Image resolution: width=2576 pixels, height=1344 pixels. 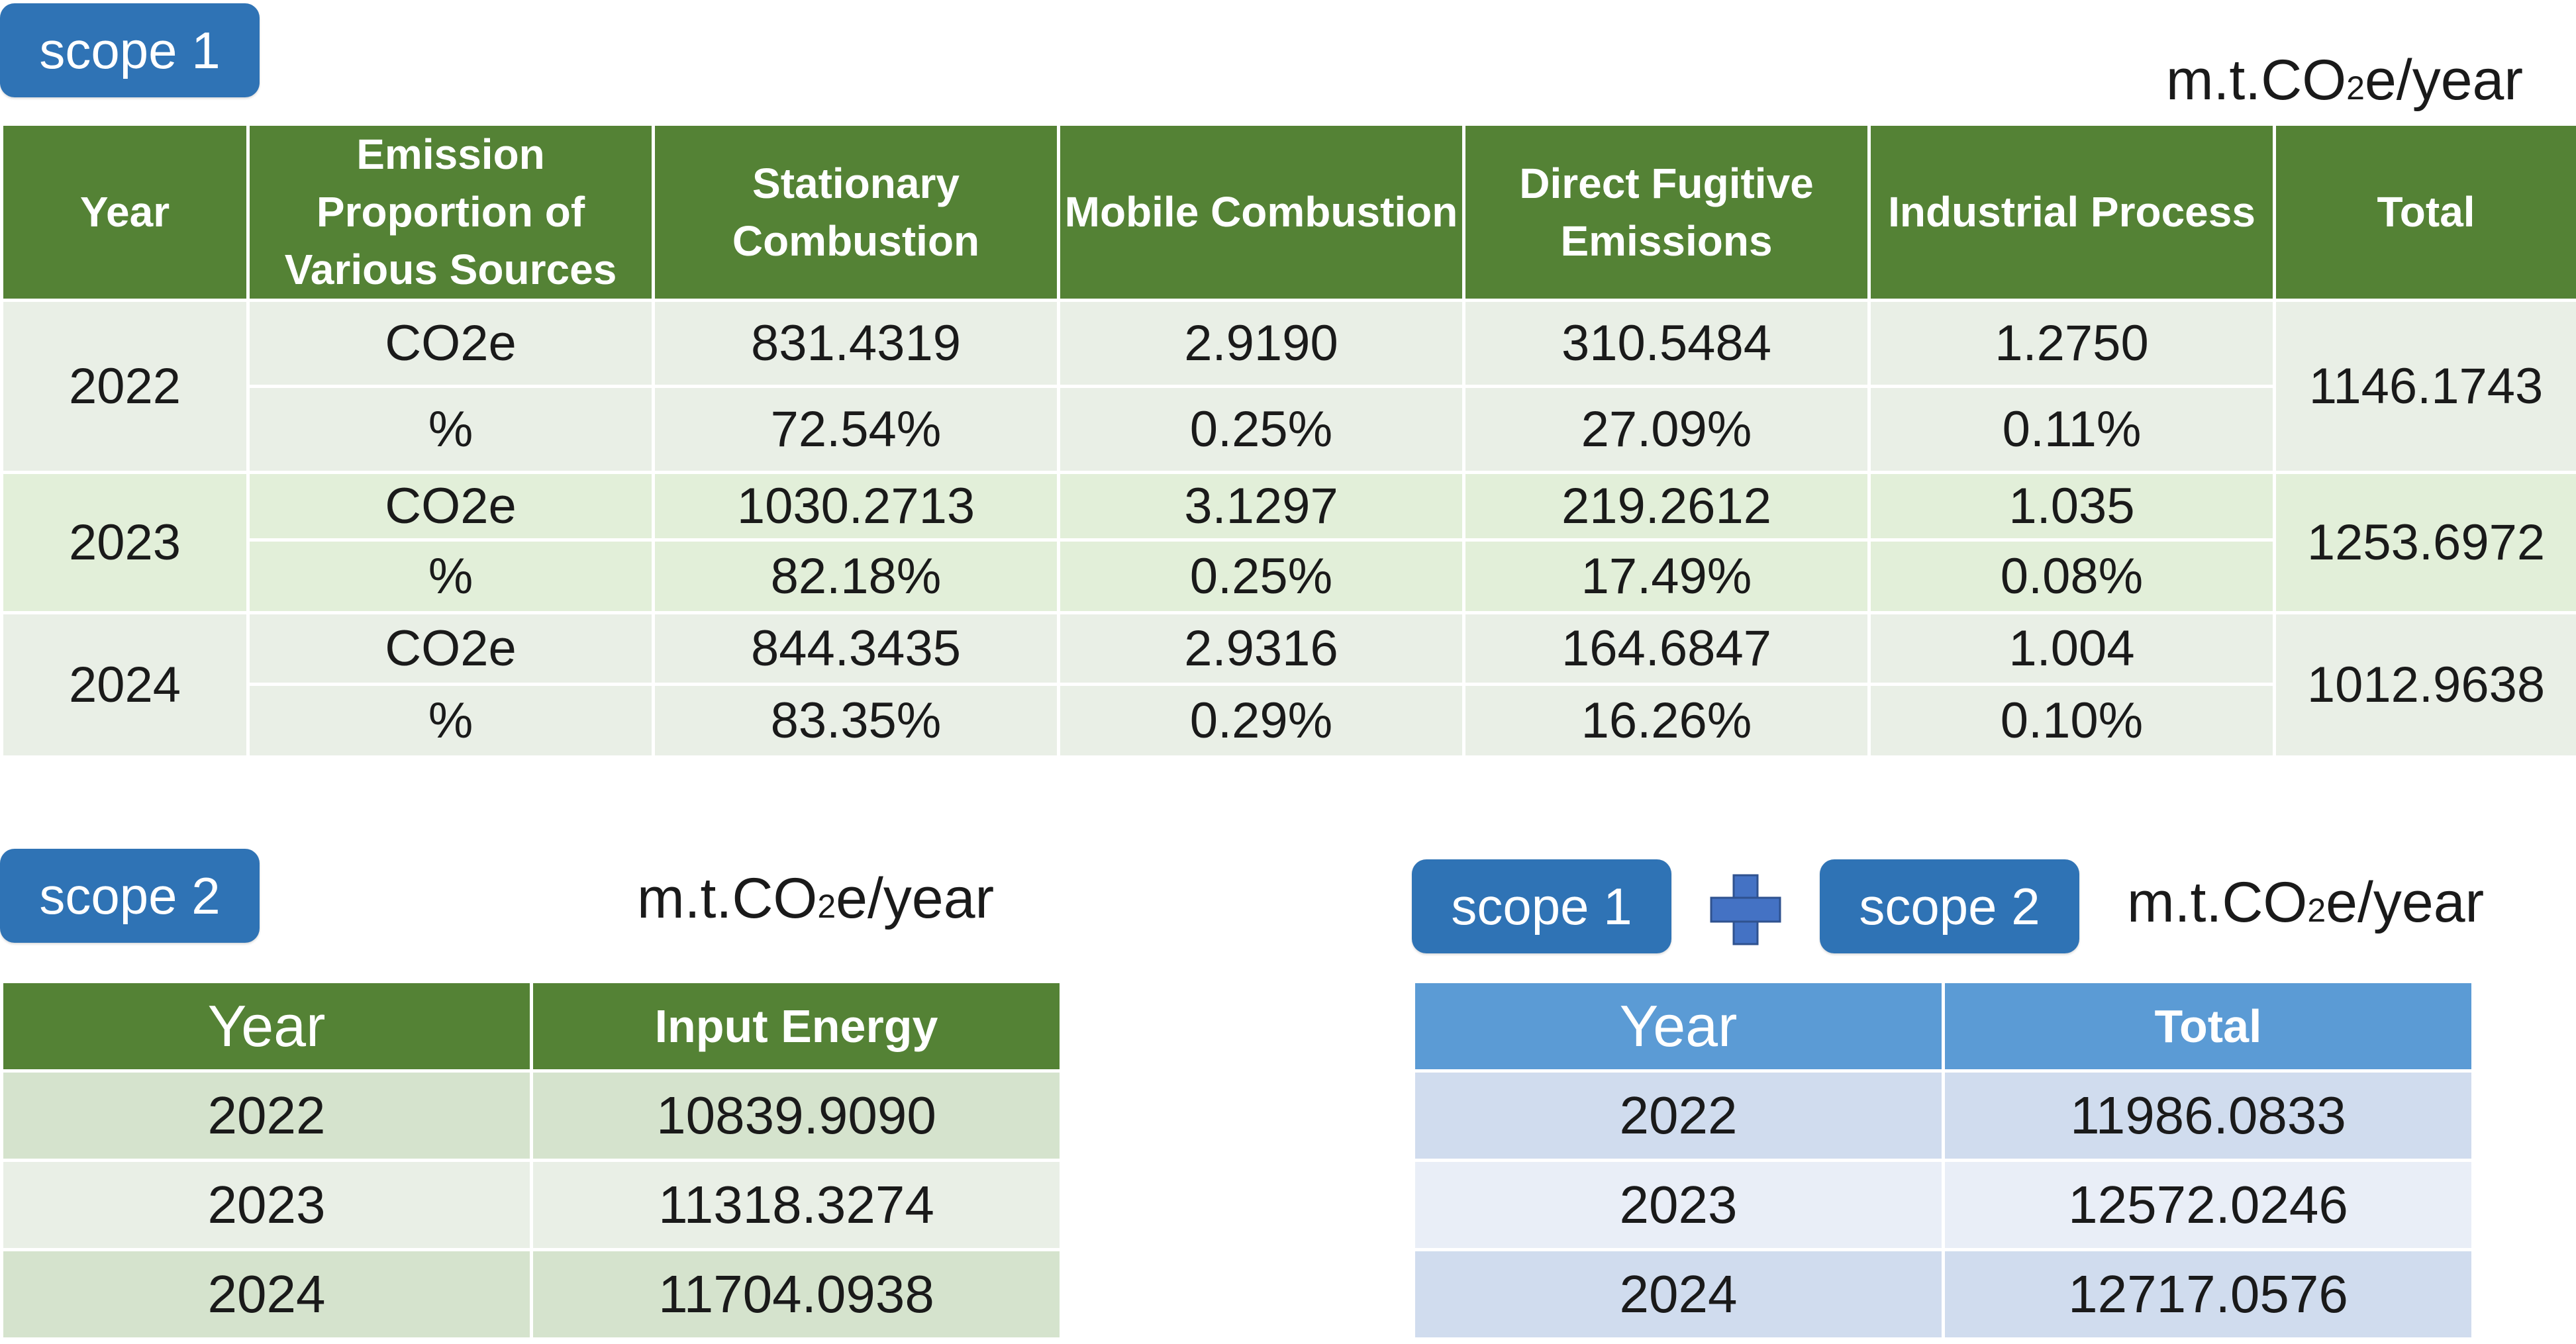 What do you see at coordinates (130, 50) in the screenshot?
I see `scope1-badge: scope 1` at bounding box center [130, 50].